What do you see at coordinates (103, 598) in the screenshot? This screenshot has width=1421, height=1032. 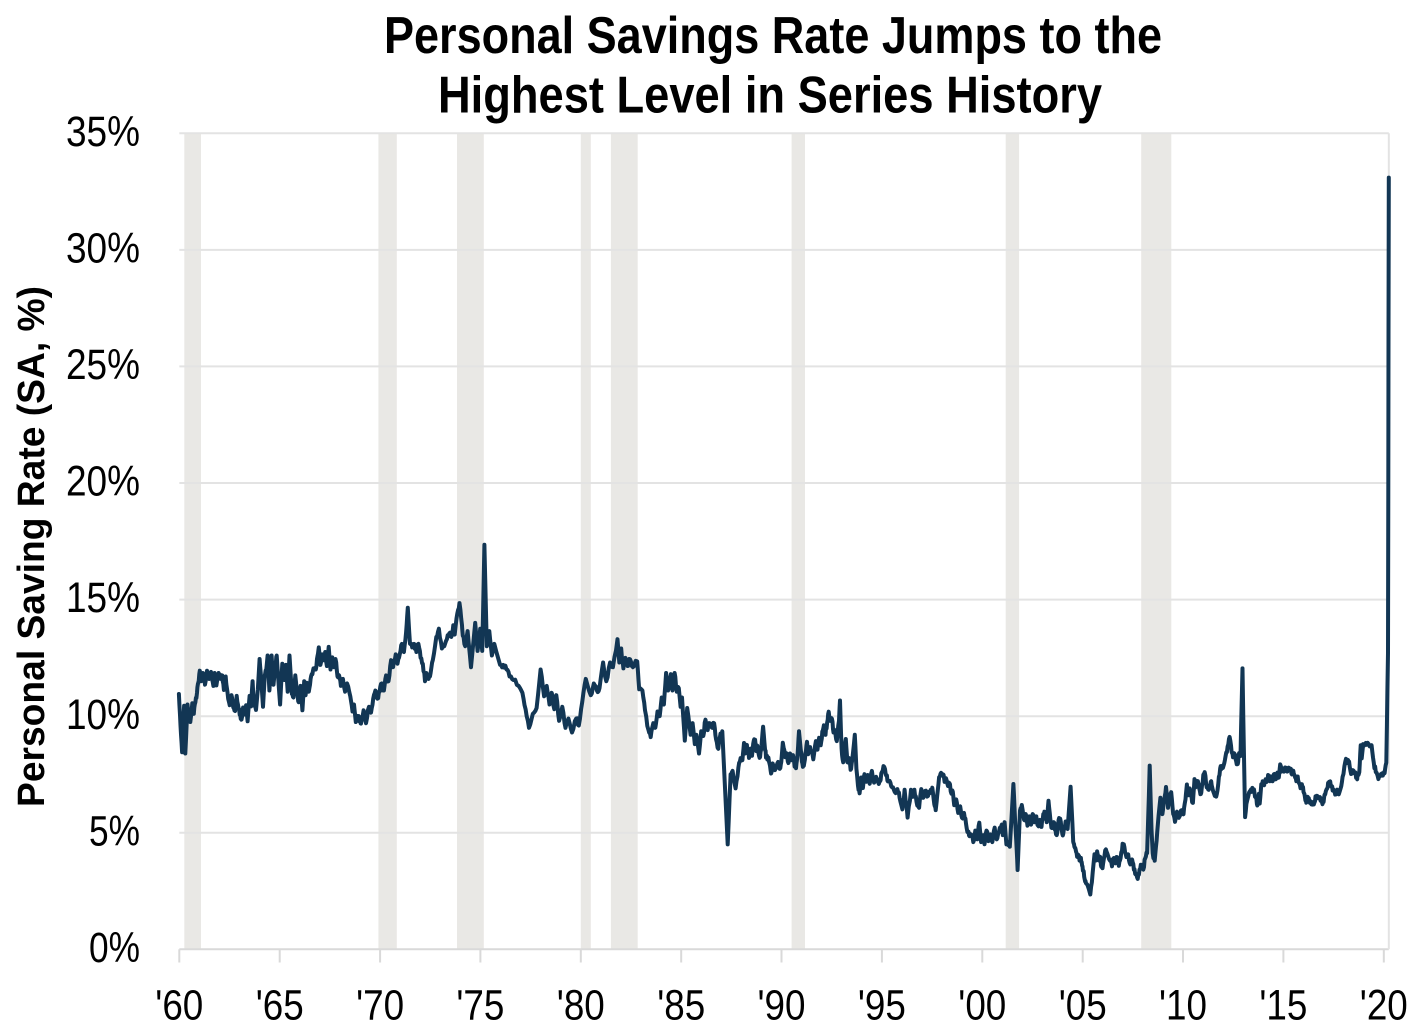 I see `svg-text: 15%` at bounding box center [103, 598].